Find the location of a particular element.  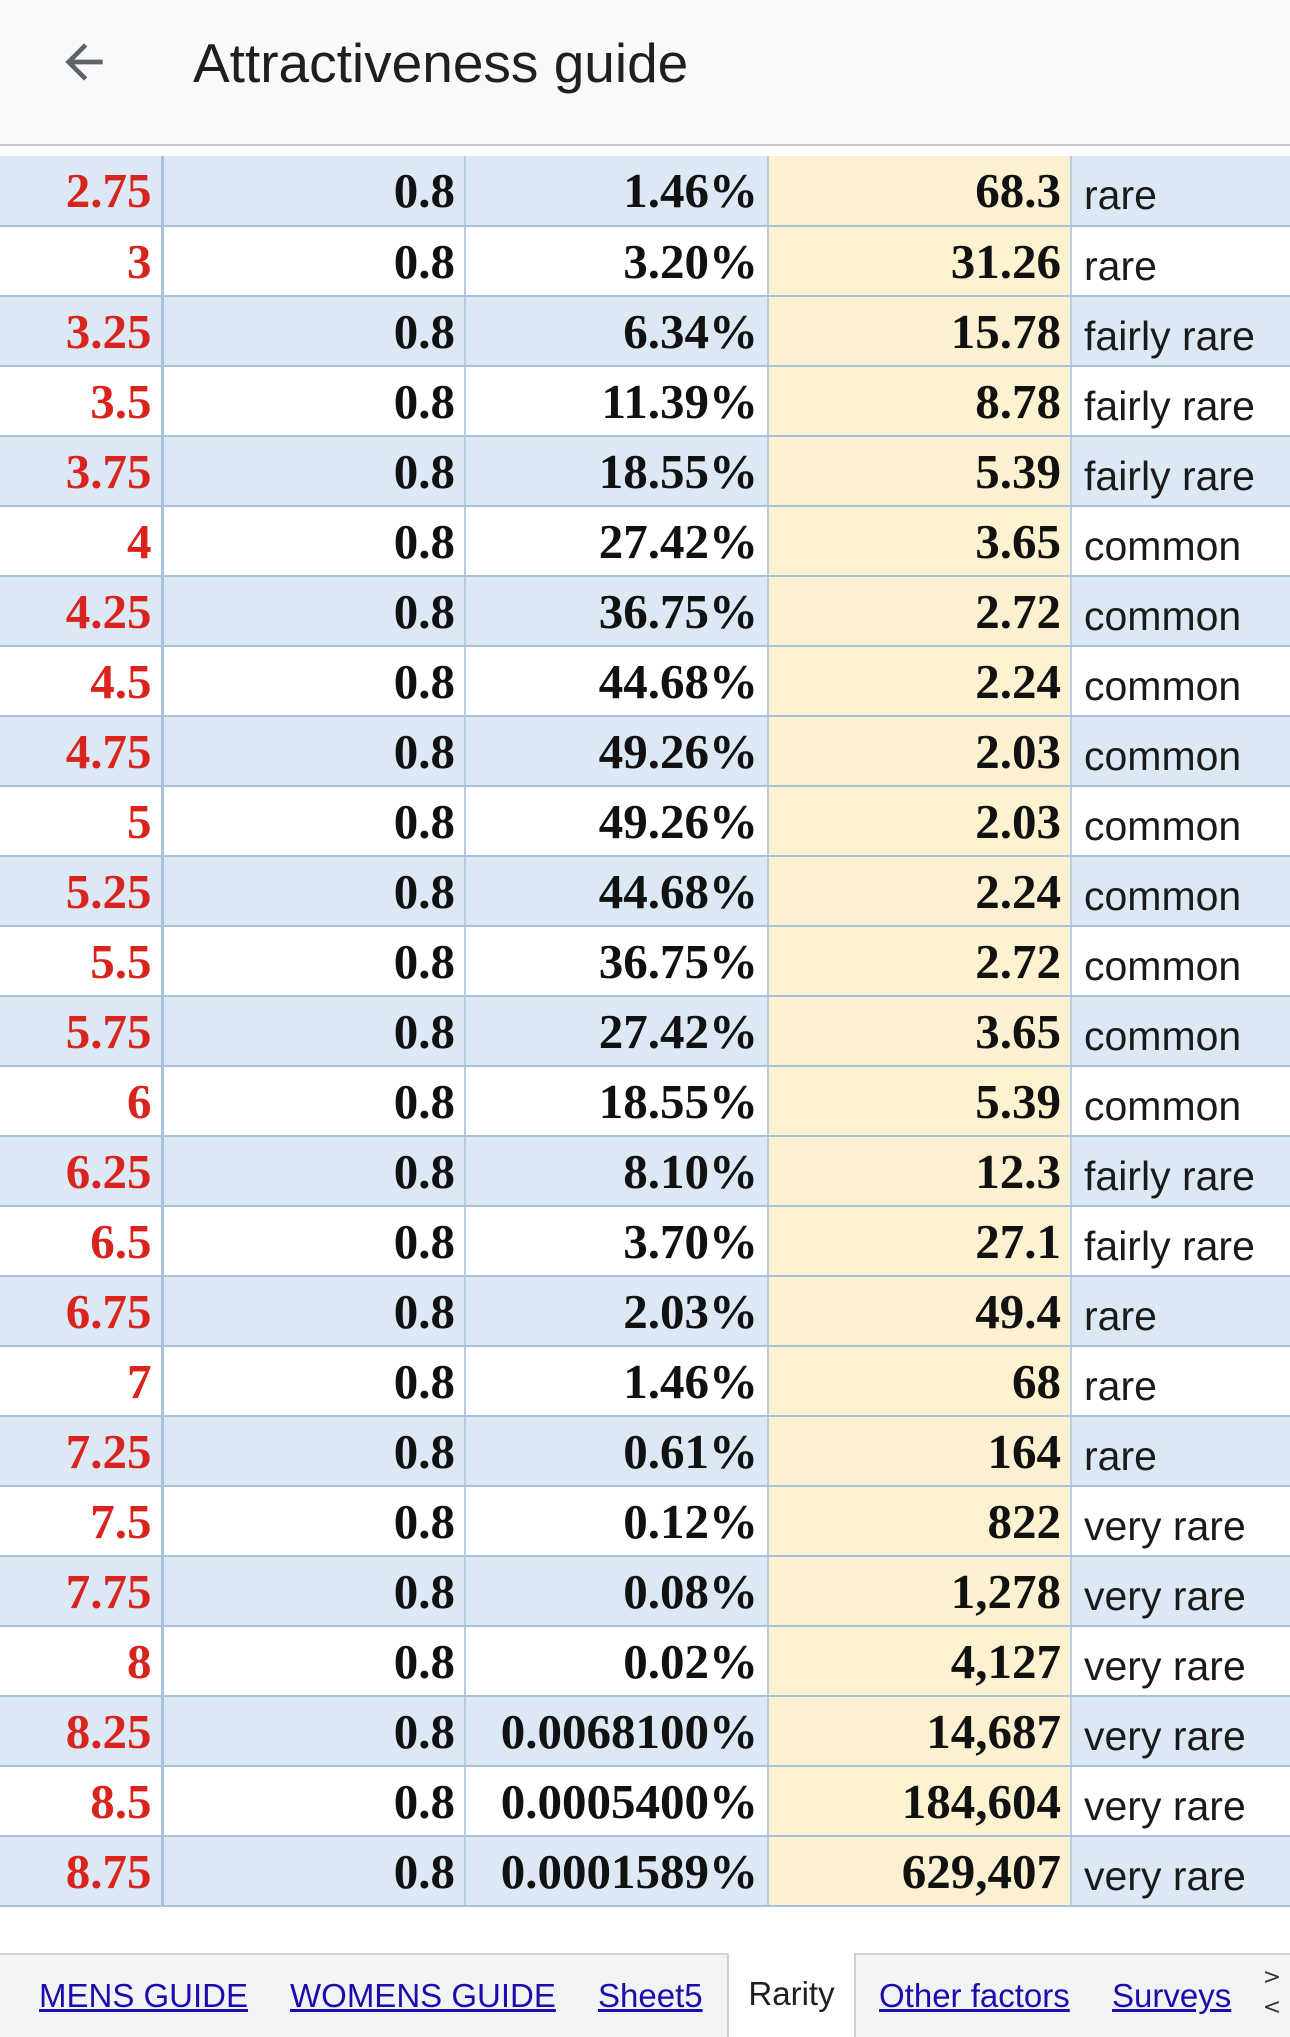

one-in-cell: 2.24 is located at coordinates (920, 681).